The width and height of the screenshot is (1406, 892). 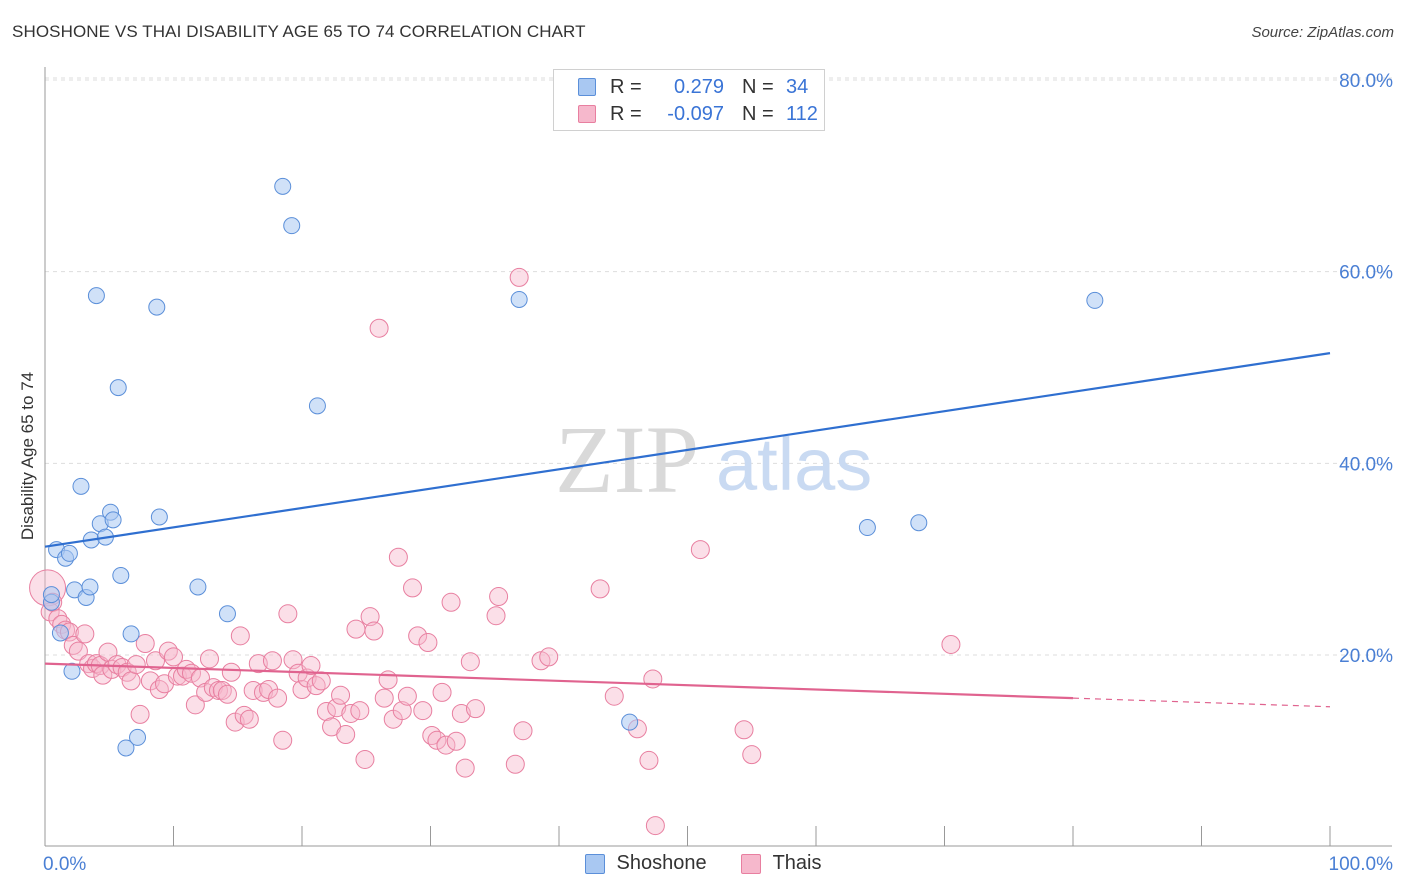 What do you see at coordinates (661, 863) in the screenshot?
I see `legend-label-shoshone: Shoshone` at bounding box center [661, 863].